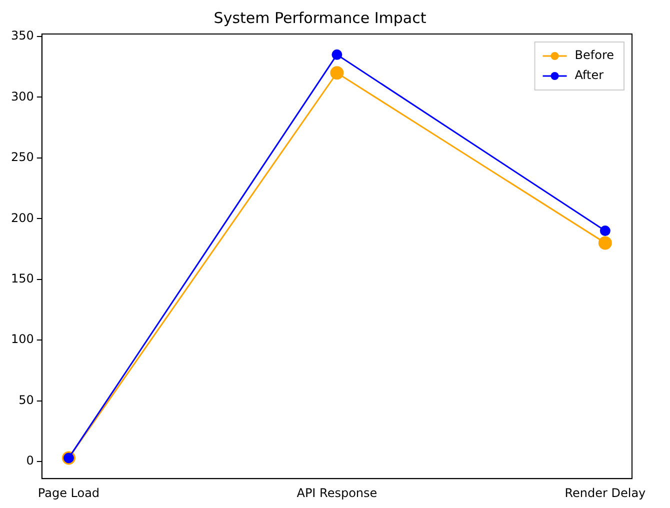 The image size is (670, 508). I want to click on x-tick-label: Render Delay, so click(605, 493).